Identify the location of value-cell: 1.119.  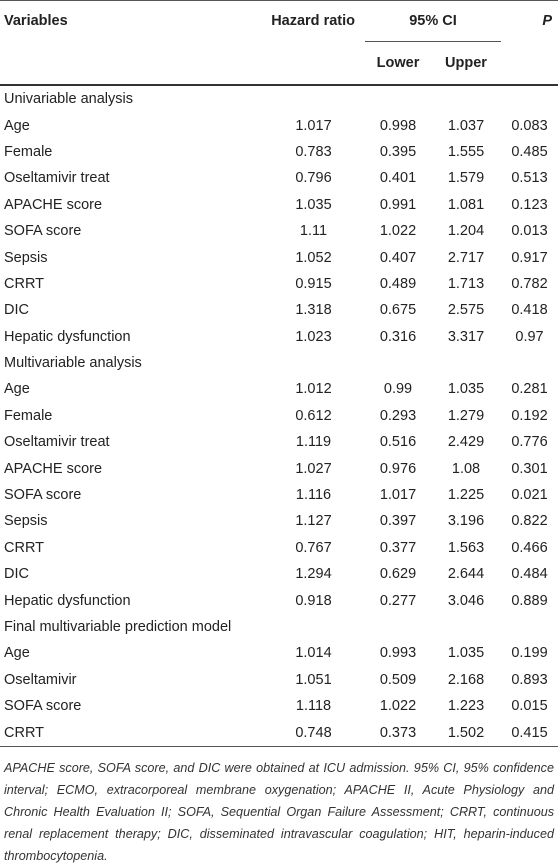
(313, 442).